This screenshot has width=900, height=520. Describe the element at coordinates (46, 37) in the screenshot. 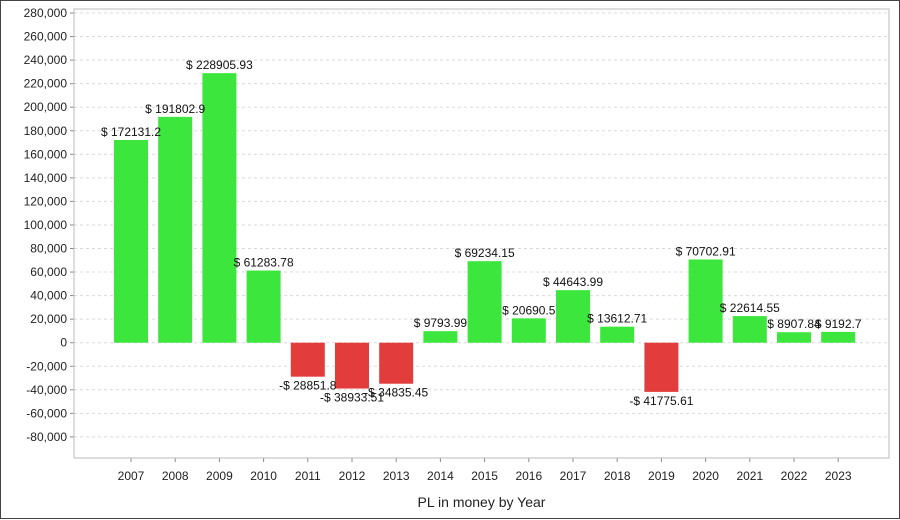

I see `y-tick-label: 260,000` at that location.